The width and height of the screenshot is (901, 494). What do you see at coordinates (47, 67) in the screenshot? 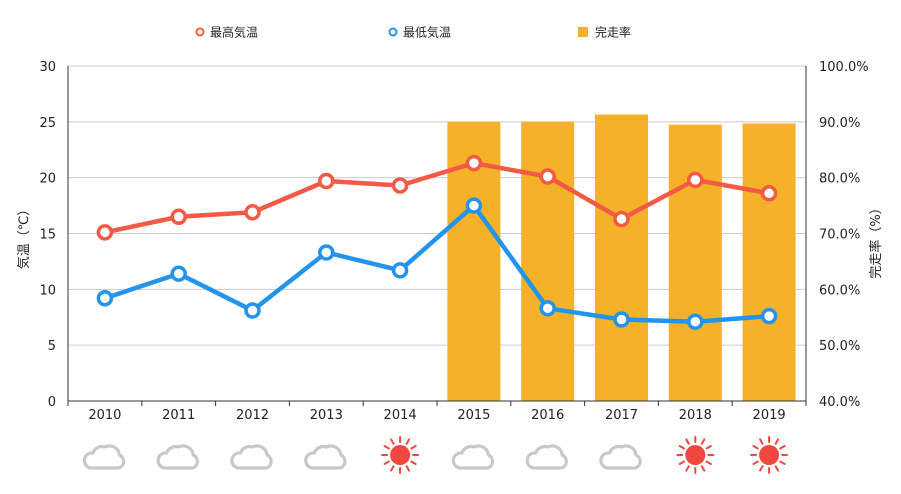
I see `y-left-tick-label: 30` at bounding box center [47, 67].